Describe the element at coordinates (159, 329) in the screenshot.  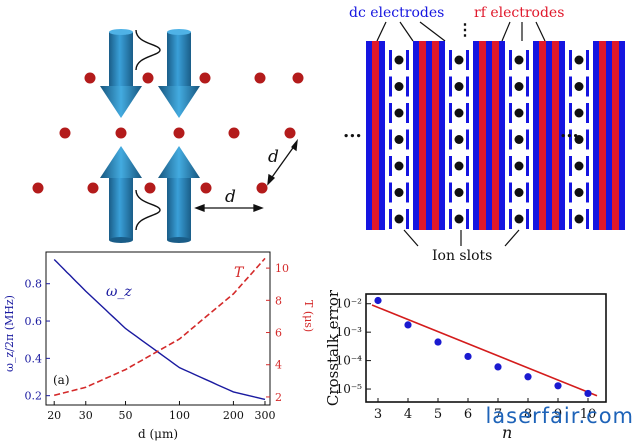
I see `omega-z-series-line` at that location.